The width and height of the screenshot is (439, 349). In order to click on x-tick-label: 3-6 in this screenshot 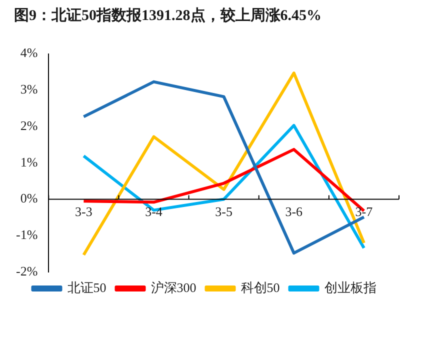, I will do `click(294, 212)`.